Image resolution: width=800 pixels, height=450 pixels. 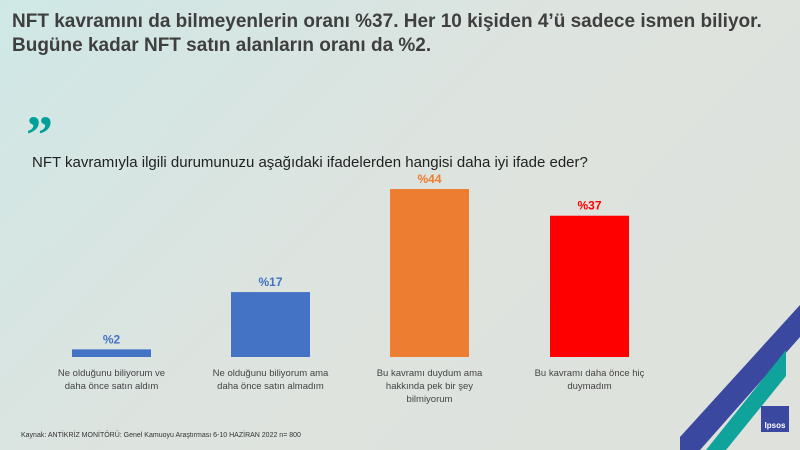 What do you see at coordinates (430, 373) in the screenshot?
I see `category-label: Bu kavramı duydum ama` at bounding box center [430, 373].